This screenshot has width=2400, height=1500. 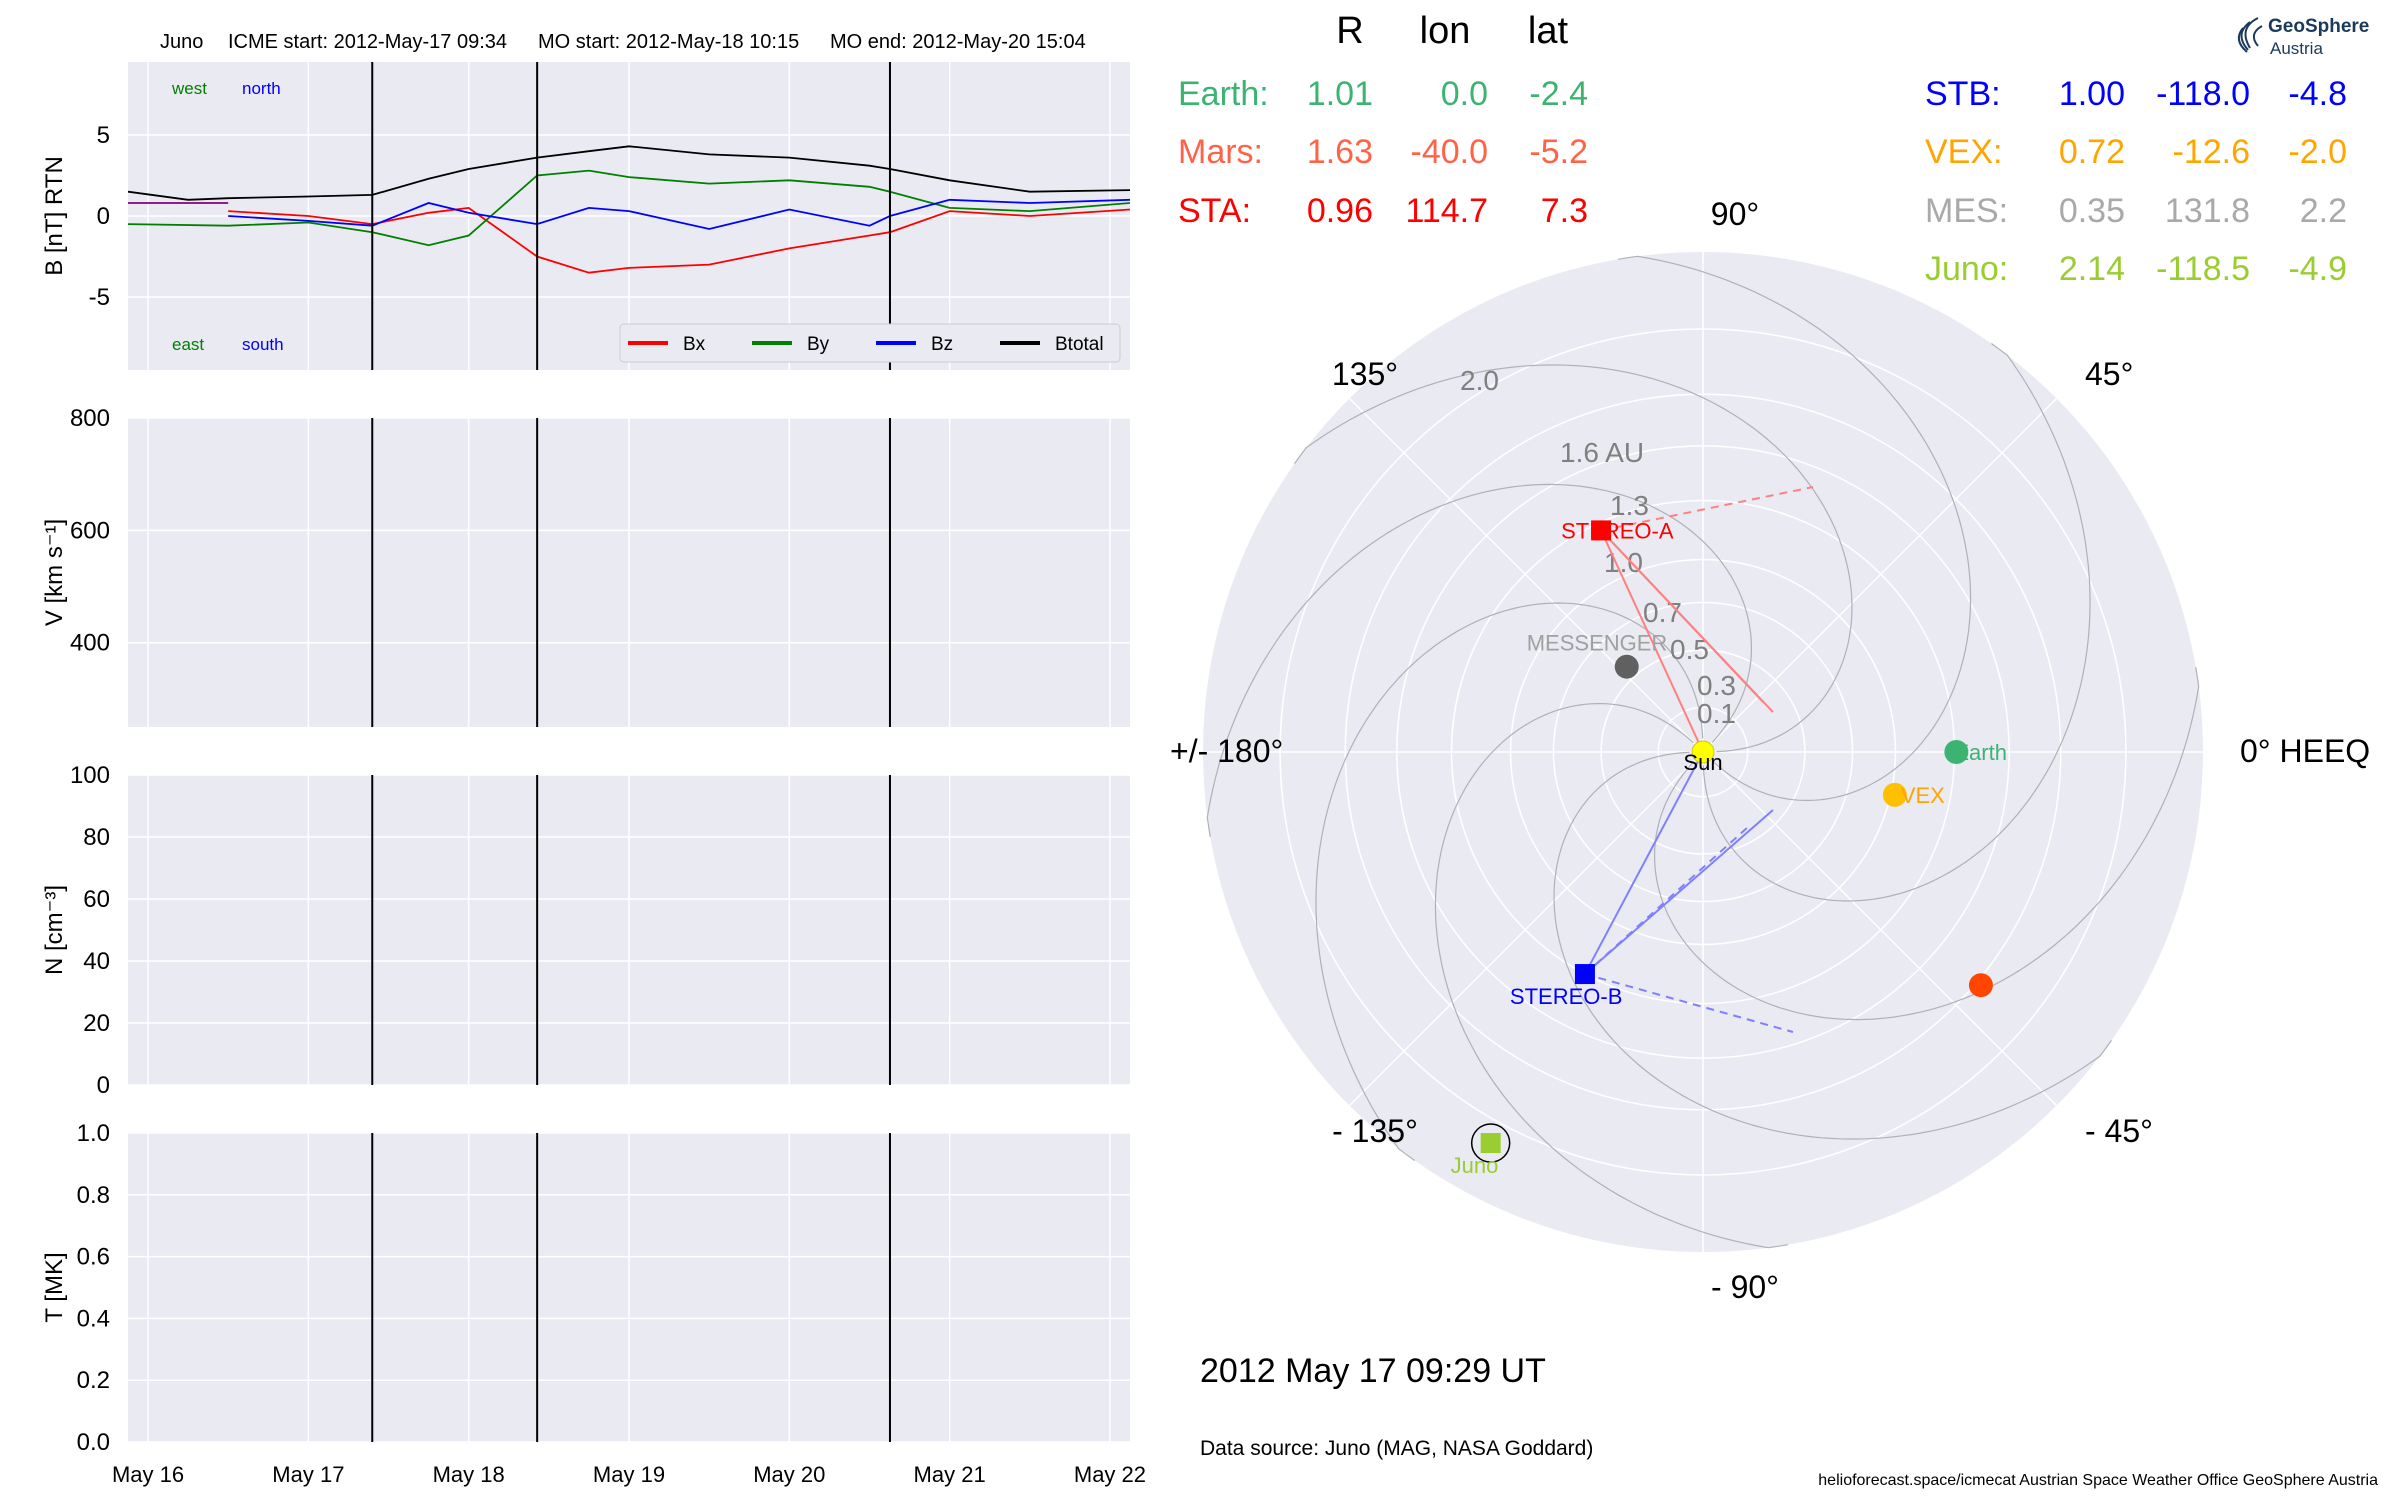 What do you see at coordinates (2109, 374) in the screenshot?
I see `angle-label: 45°` at bounding box center [2109, 374].